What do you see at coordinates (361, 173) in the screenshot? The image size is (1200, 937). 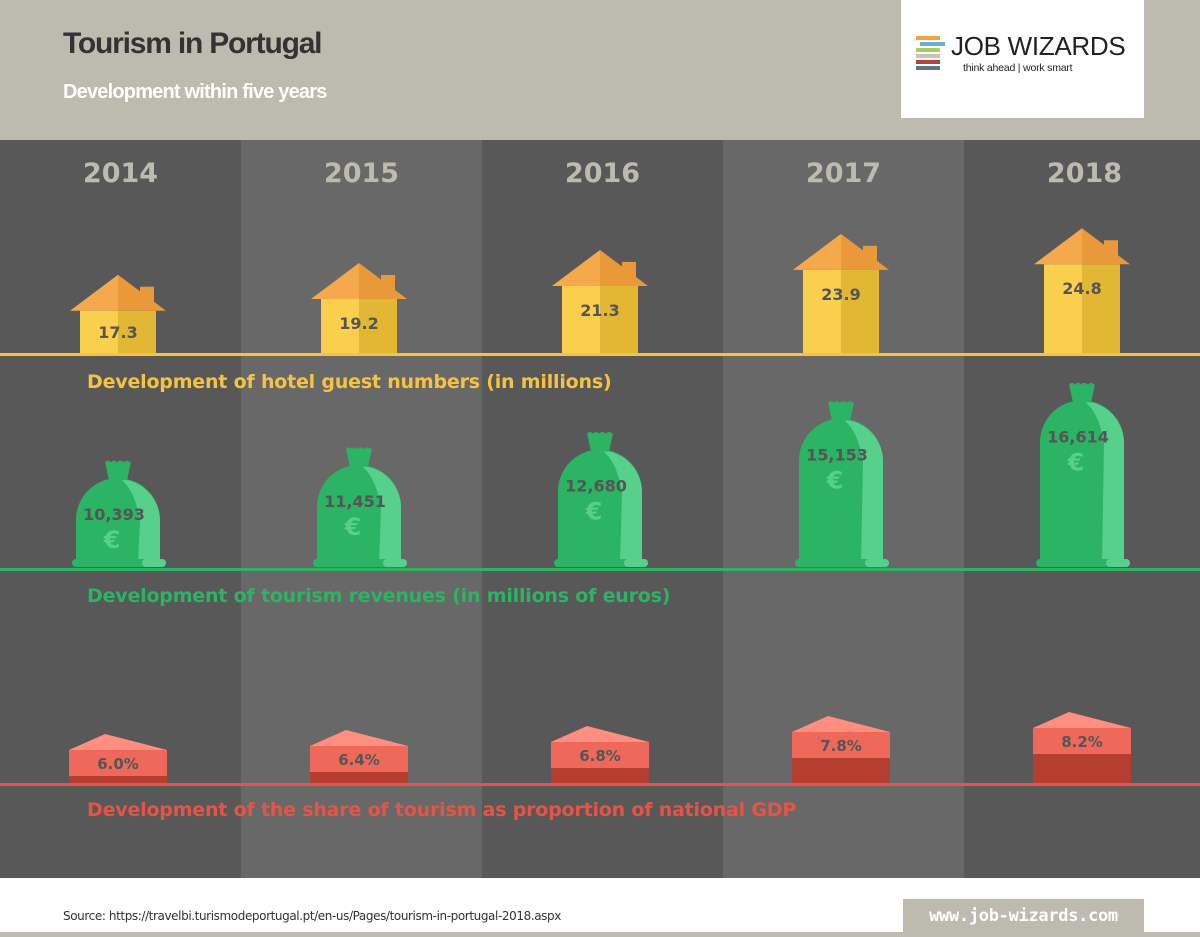 I see `year-label: 2015` at bounding box center [361, 173].